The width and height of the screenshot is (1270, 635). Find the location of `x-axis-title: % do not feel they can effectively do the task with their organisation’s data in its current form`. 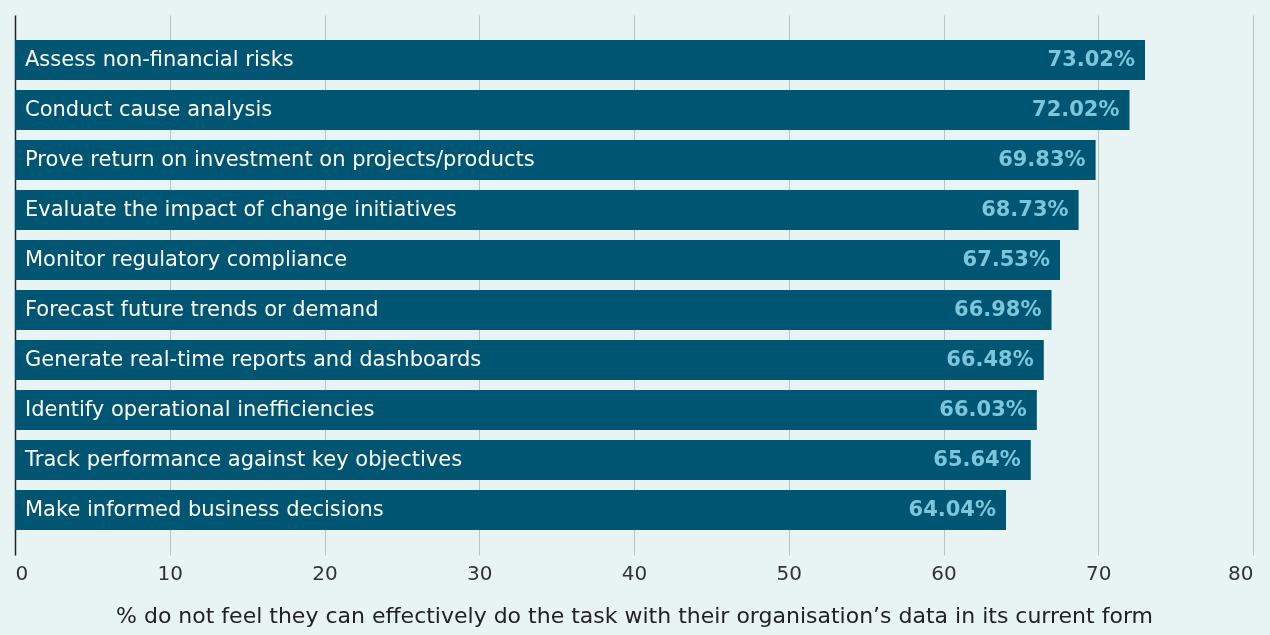

x-axis-title: % do not feel they can effectively do the task with their organisation’s data in its current form is located at coordinates (634, 615).